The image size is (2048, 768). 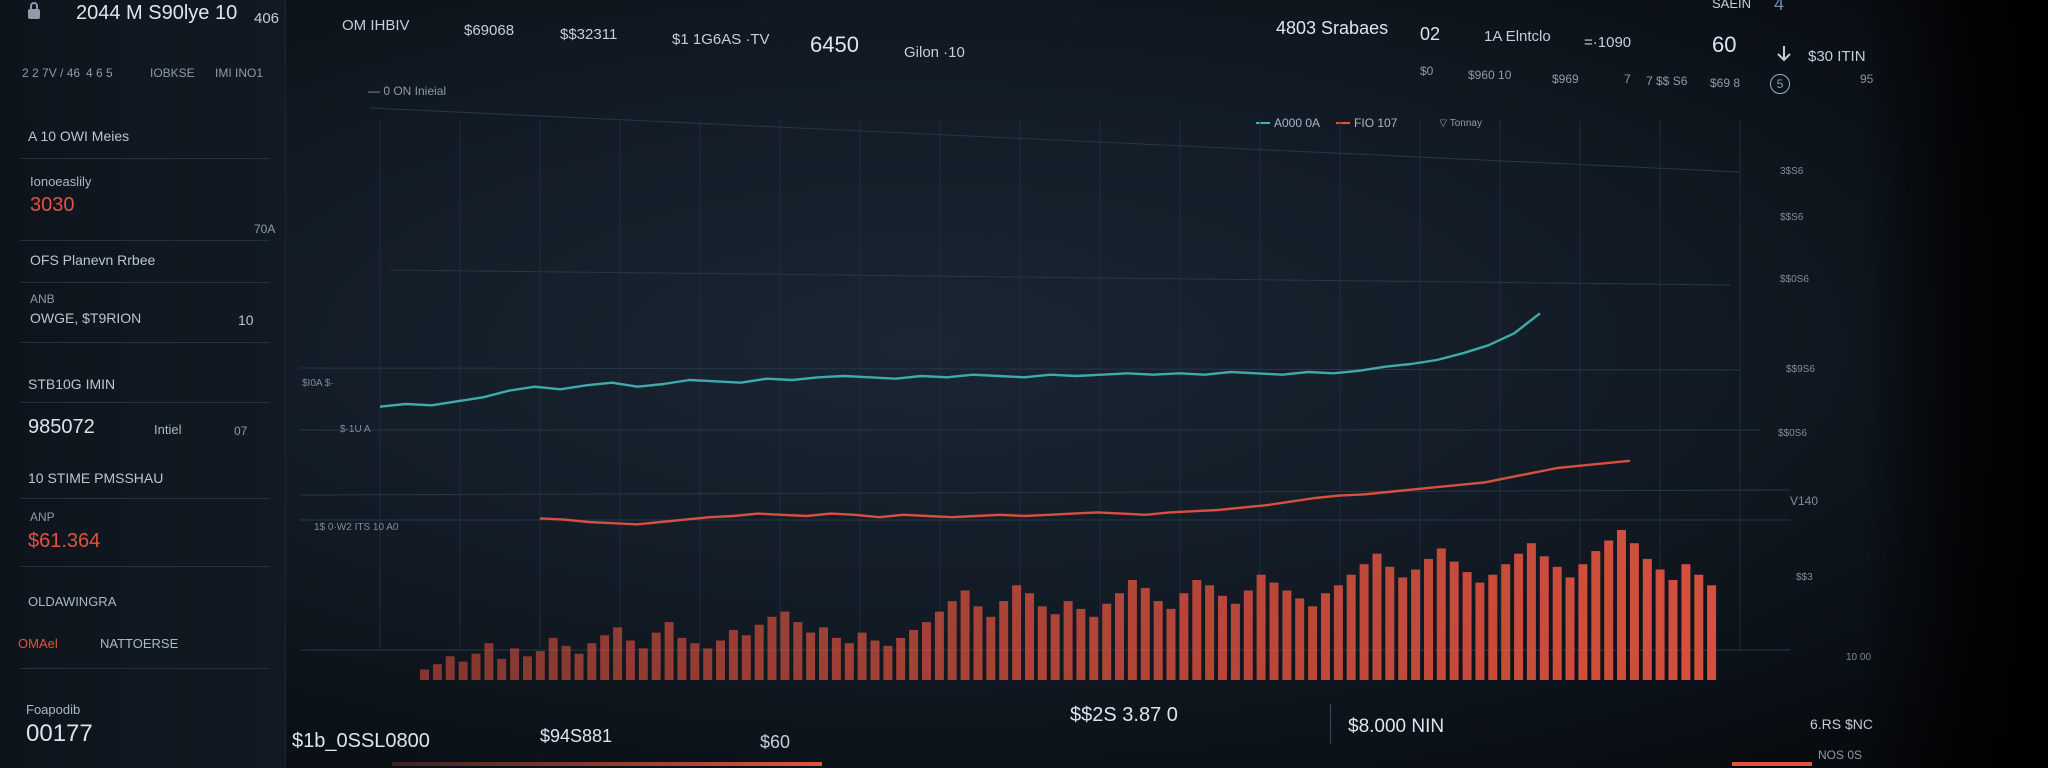 What do you see at coordinates (1608, 42) in the screenshot?
I see `header-right-4: =·1090` at bounding box center [1608, 42].